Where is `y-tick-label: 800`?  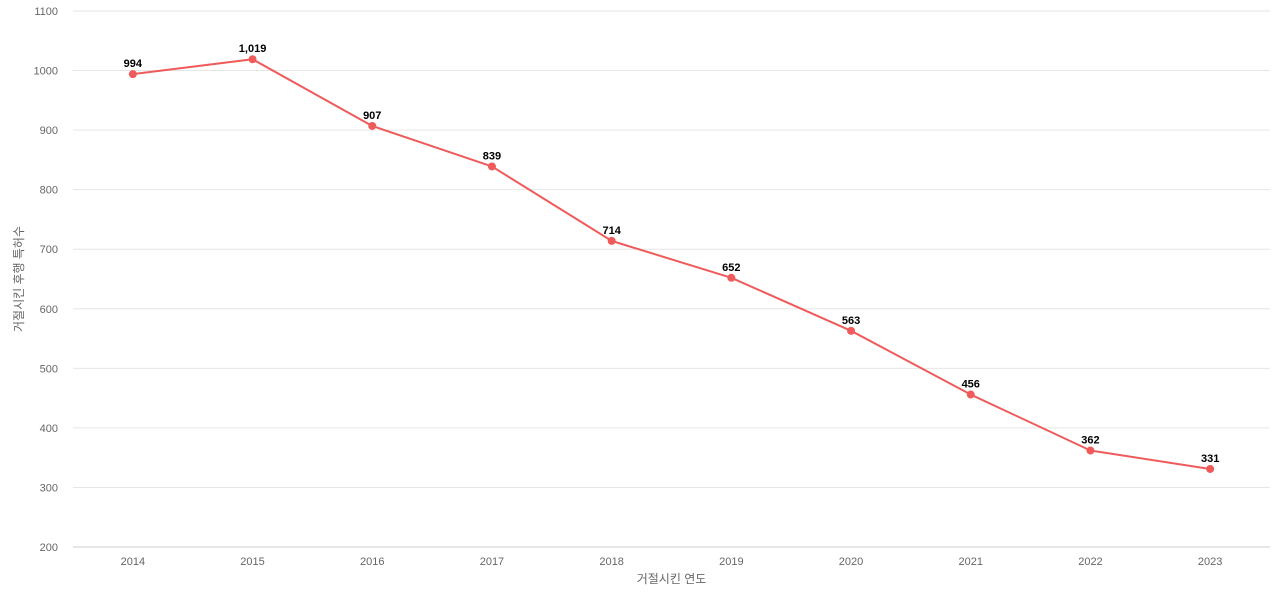 y-tick-label: 800 is located at coordinates (49, 191).